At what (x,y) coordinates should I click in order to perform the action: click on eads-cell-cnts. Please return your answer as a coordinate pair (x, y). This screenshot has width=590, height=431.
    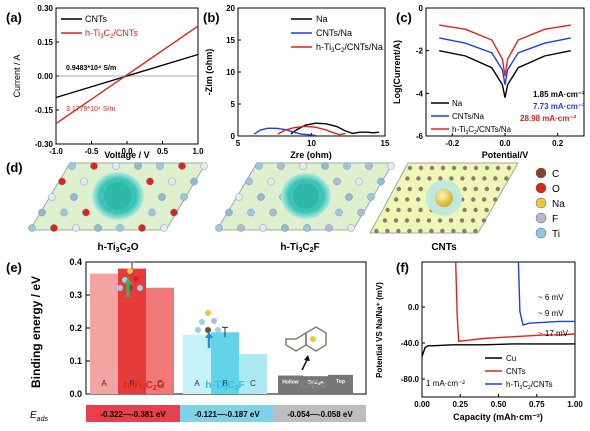
    Looking at the image, I should click on (320, 413).